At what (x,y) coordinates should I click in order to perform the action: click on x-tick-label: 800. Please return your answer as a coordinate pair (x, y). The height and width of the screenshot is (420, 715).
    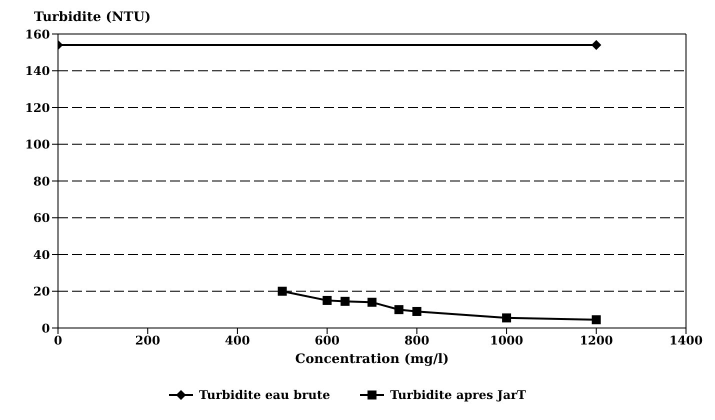
    Looking at the image, I should click on (417, 341).